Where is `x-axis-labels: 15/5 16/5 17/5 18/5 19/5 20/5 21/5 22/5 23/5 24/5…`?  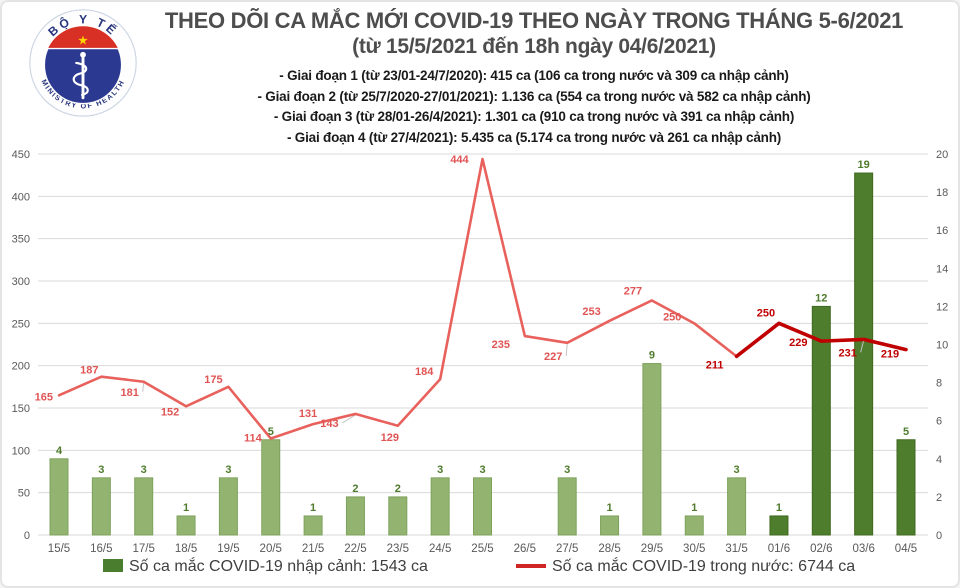 x-axis-labels: 15/5 16/5 17/5 18/5 19/5 20/5 21/5 22/5 23/5 24/5… is located at coordinates (482, 549).